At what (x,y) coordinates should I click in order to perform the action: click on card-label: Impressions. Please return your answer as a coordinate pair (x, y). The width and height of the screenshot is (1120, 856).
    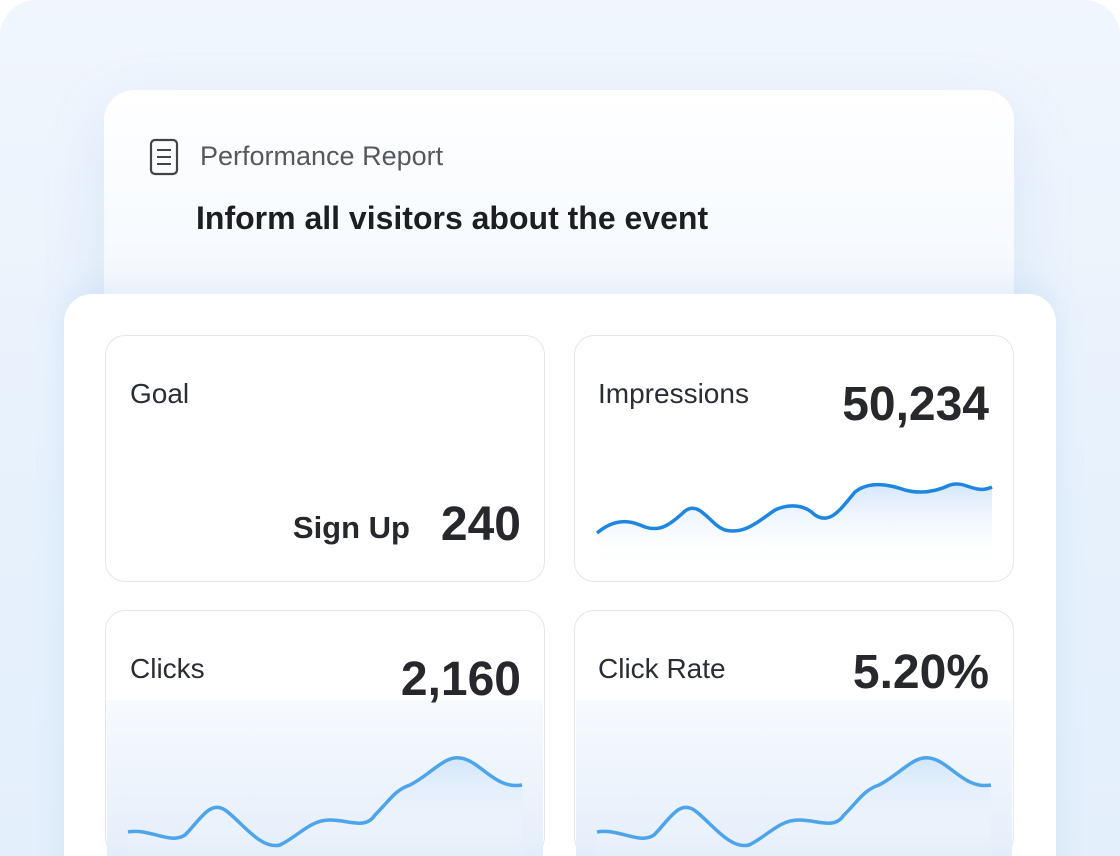
    Looking at the image, I should click on (673, 393).